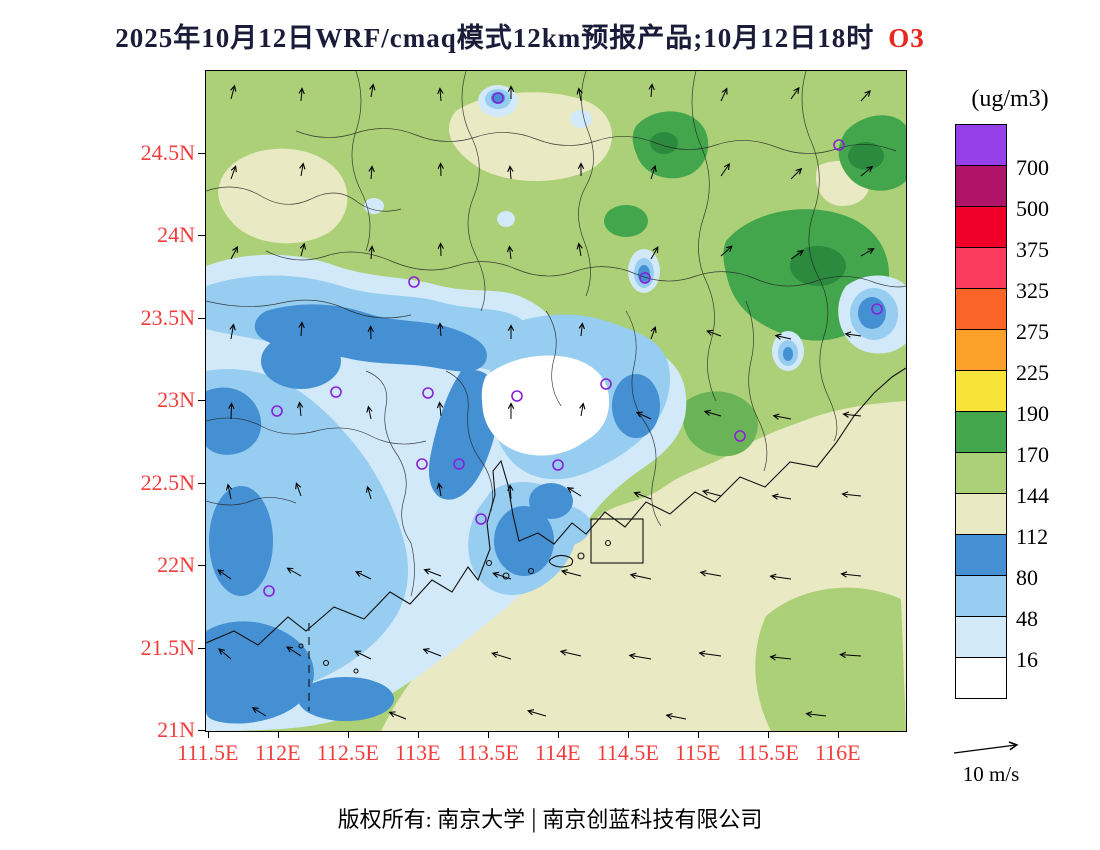 This screenshot has height=850, width=1100. Describe the element at coordinates (837, 752) in the screenshot. I see `lon-tick-label: 116E` at that location.